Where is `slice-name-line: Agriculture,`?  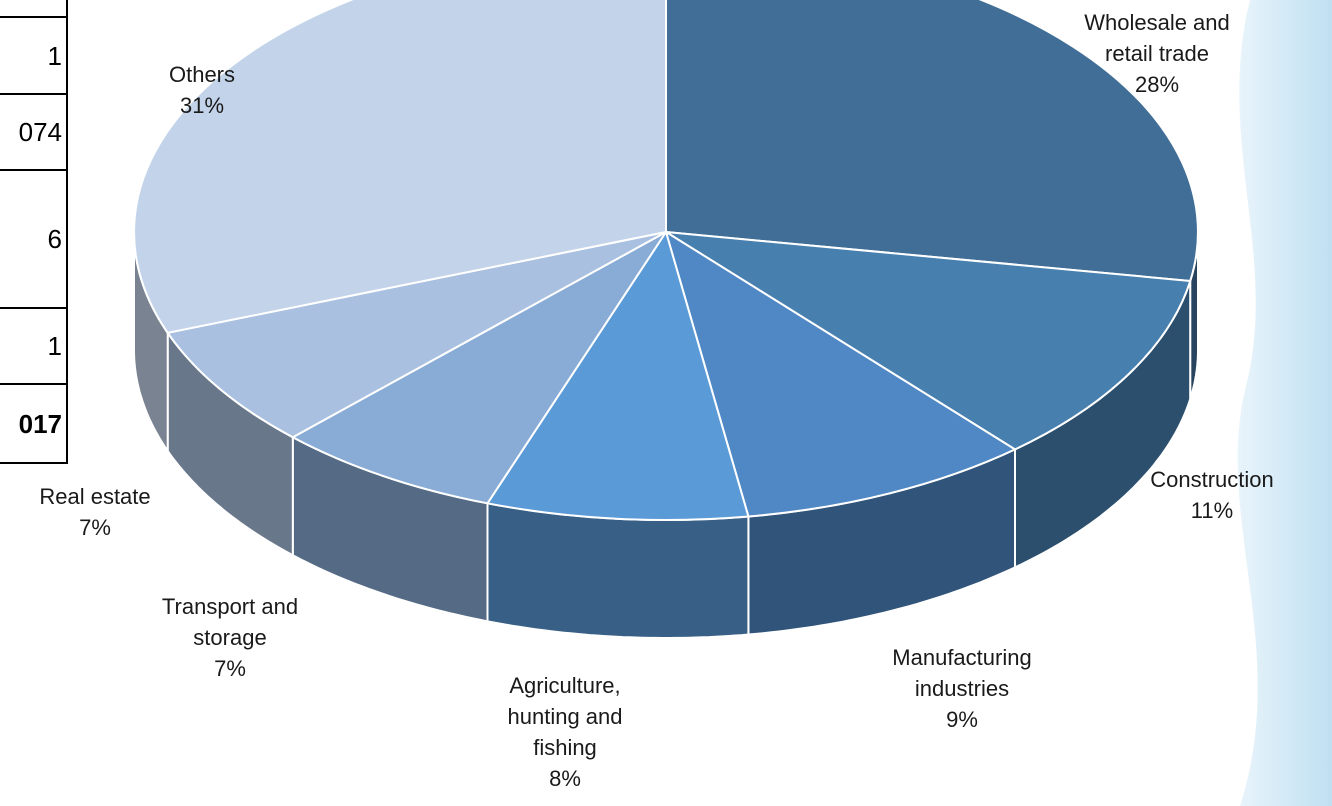
slice-name-line: Agriculture, is located at coordinates (564, 685).